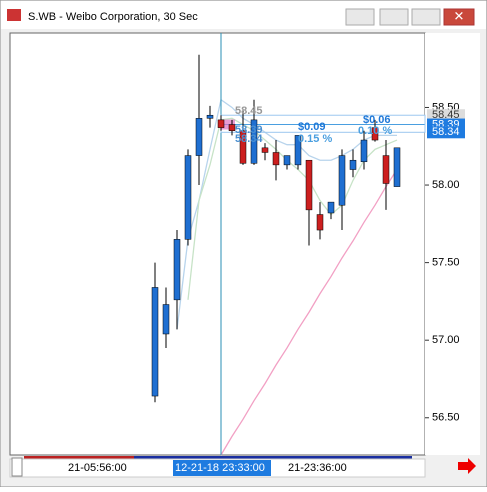 The image size is (487, 492). I want to click on app-icon, so click(14, 15).